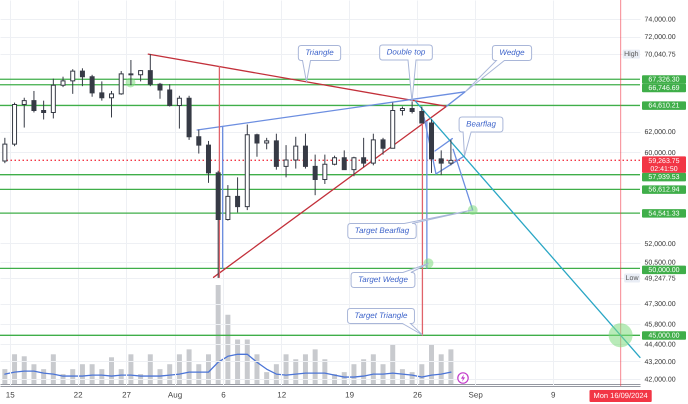 The image size is (688, 404). I want to click on annotation: Double top, so click(406, 52).